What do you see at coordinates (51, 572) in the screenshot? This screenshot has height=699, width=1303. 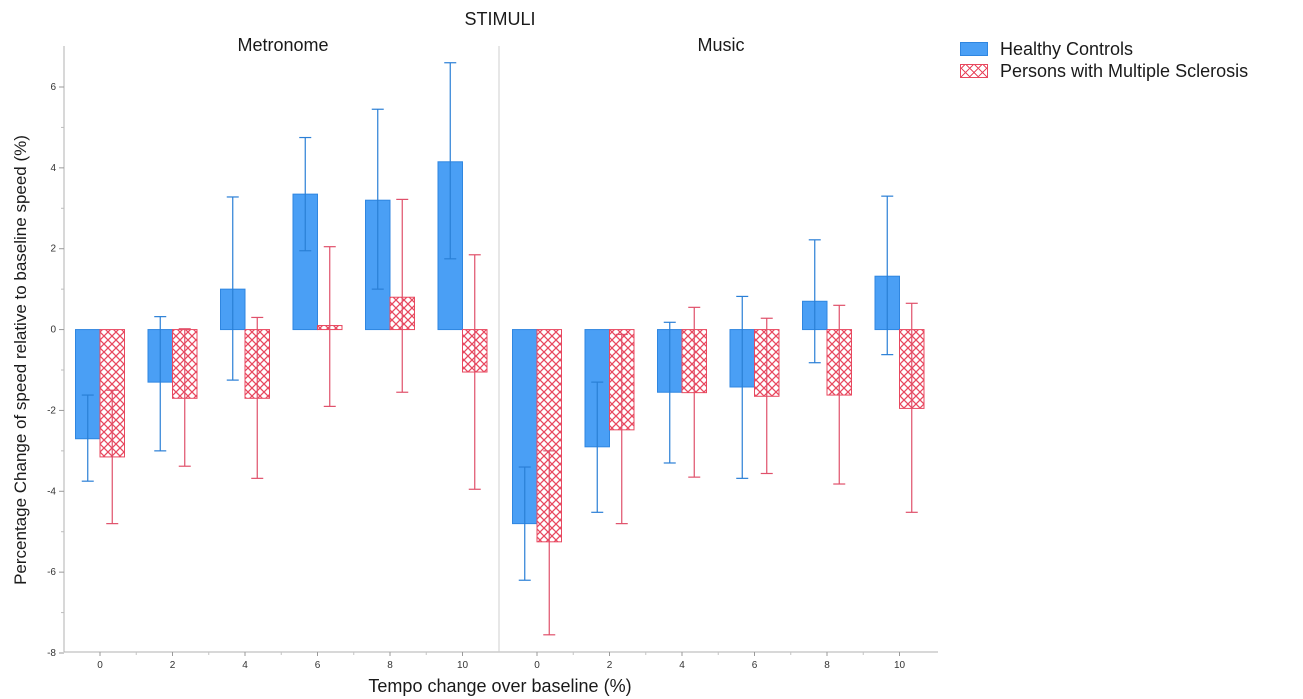 I see `y-tick-label: -6` at bounding box center [51, 572].